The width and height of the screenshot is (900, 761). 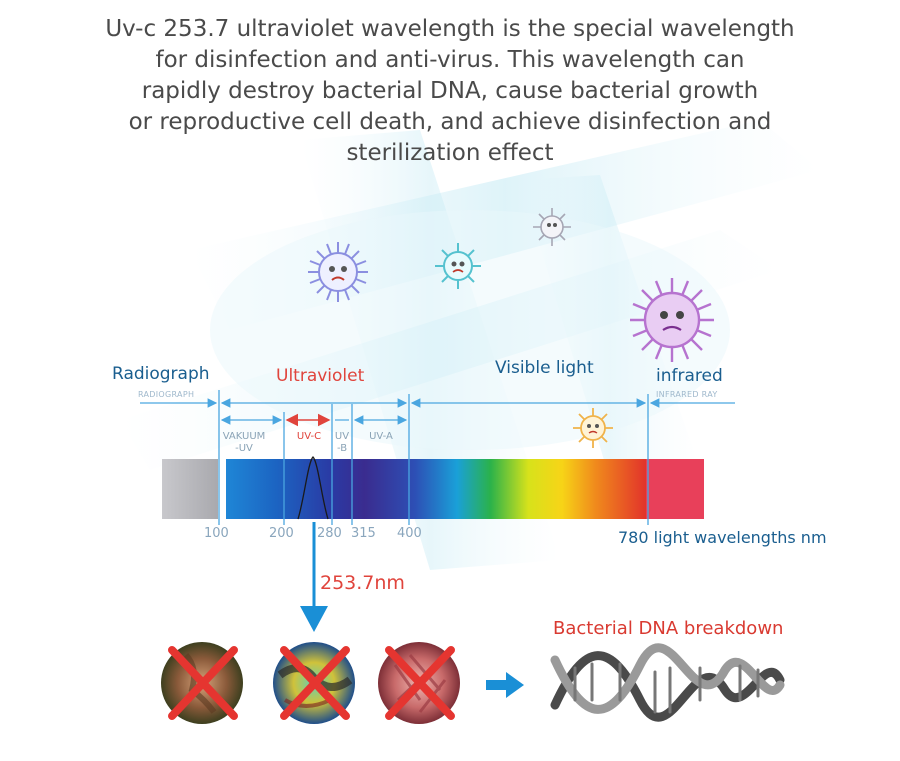 What do you see at coordinates (363, 533) in the screenshot?
I see `tick-label: 315` at bounding box center [363, 533].